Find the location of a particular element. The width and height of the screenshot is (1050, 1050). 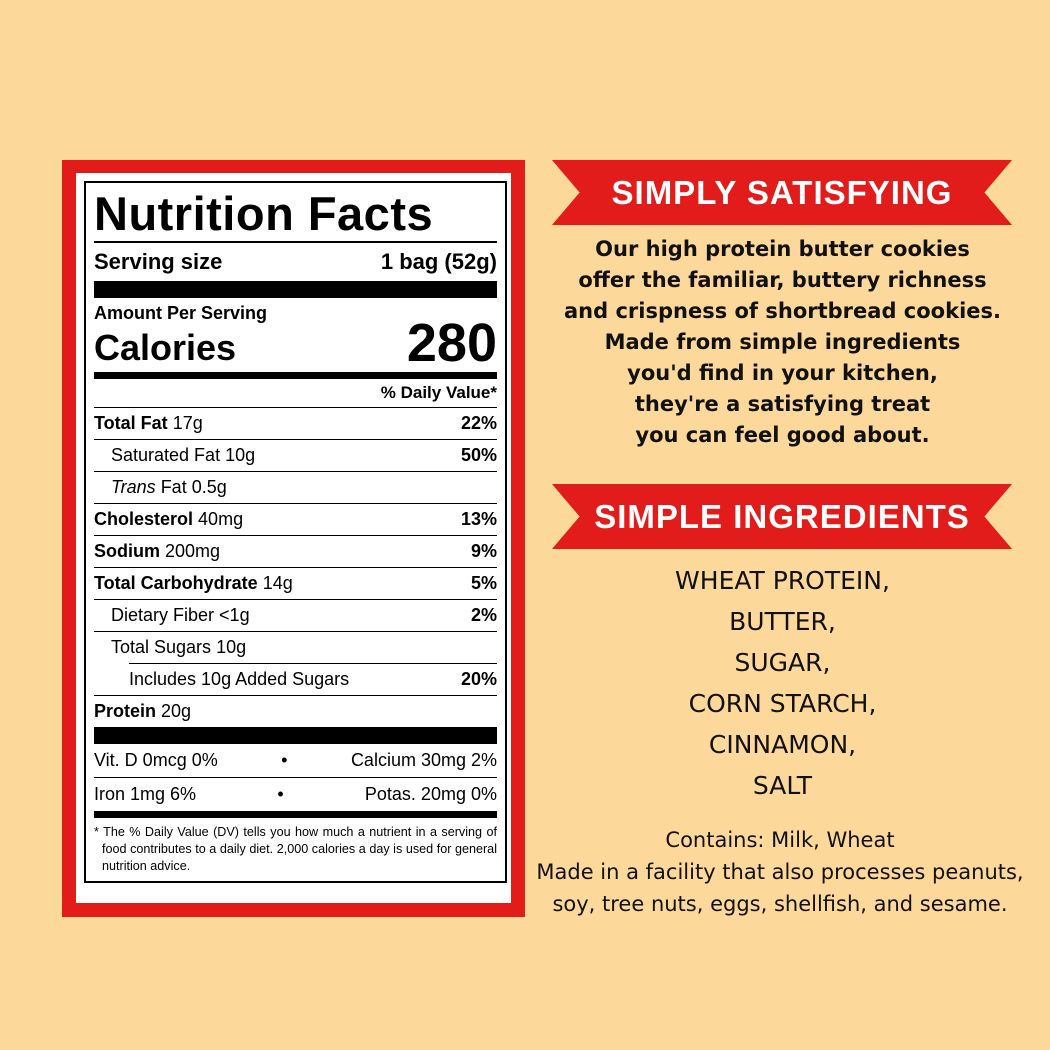

heading-simply-satisfying: SIMPLY SATISFYING is located at coordinates (782, 192).